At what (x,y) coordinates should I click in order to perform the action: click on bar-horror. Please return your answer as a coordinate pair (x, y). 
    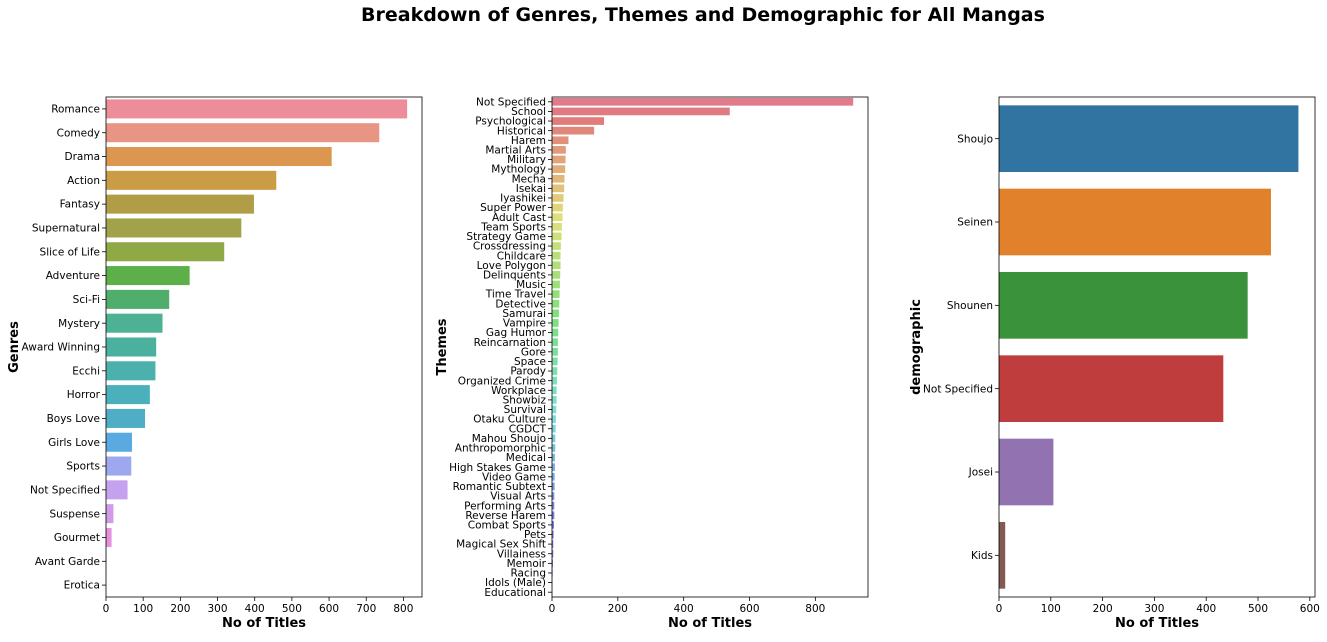
    Looking at the image, I should click on (128, 394).